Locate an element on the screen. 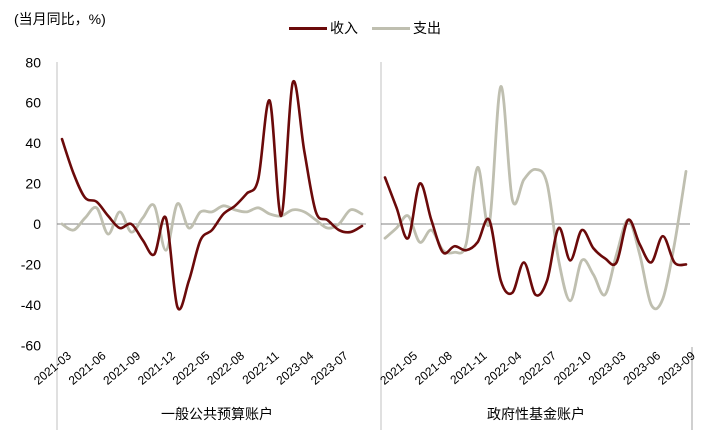 The image size is (716, 446). x-tick-label: 2022-11 is located at coordinates (261, 367).